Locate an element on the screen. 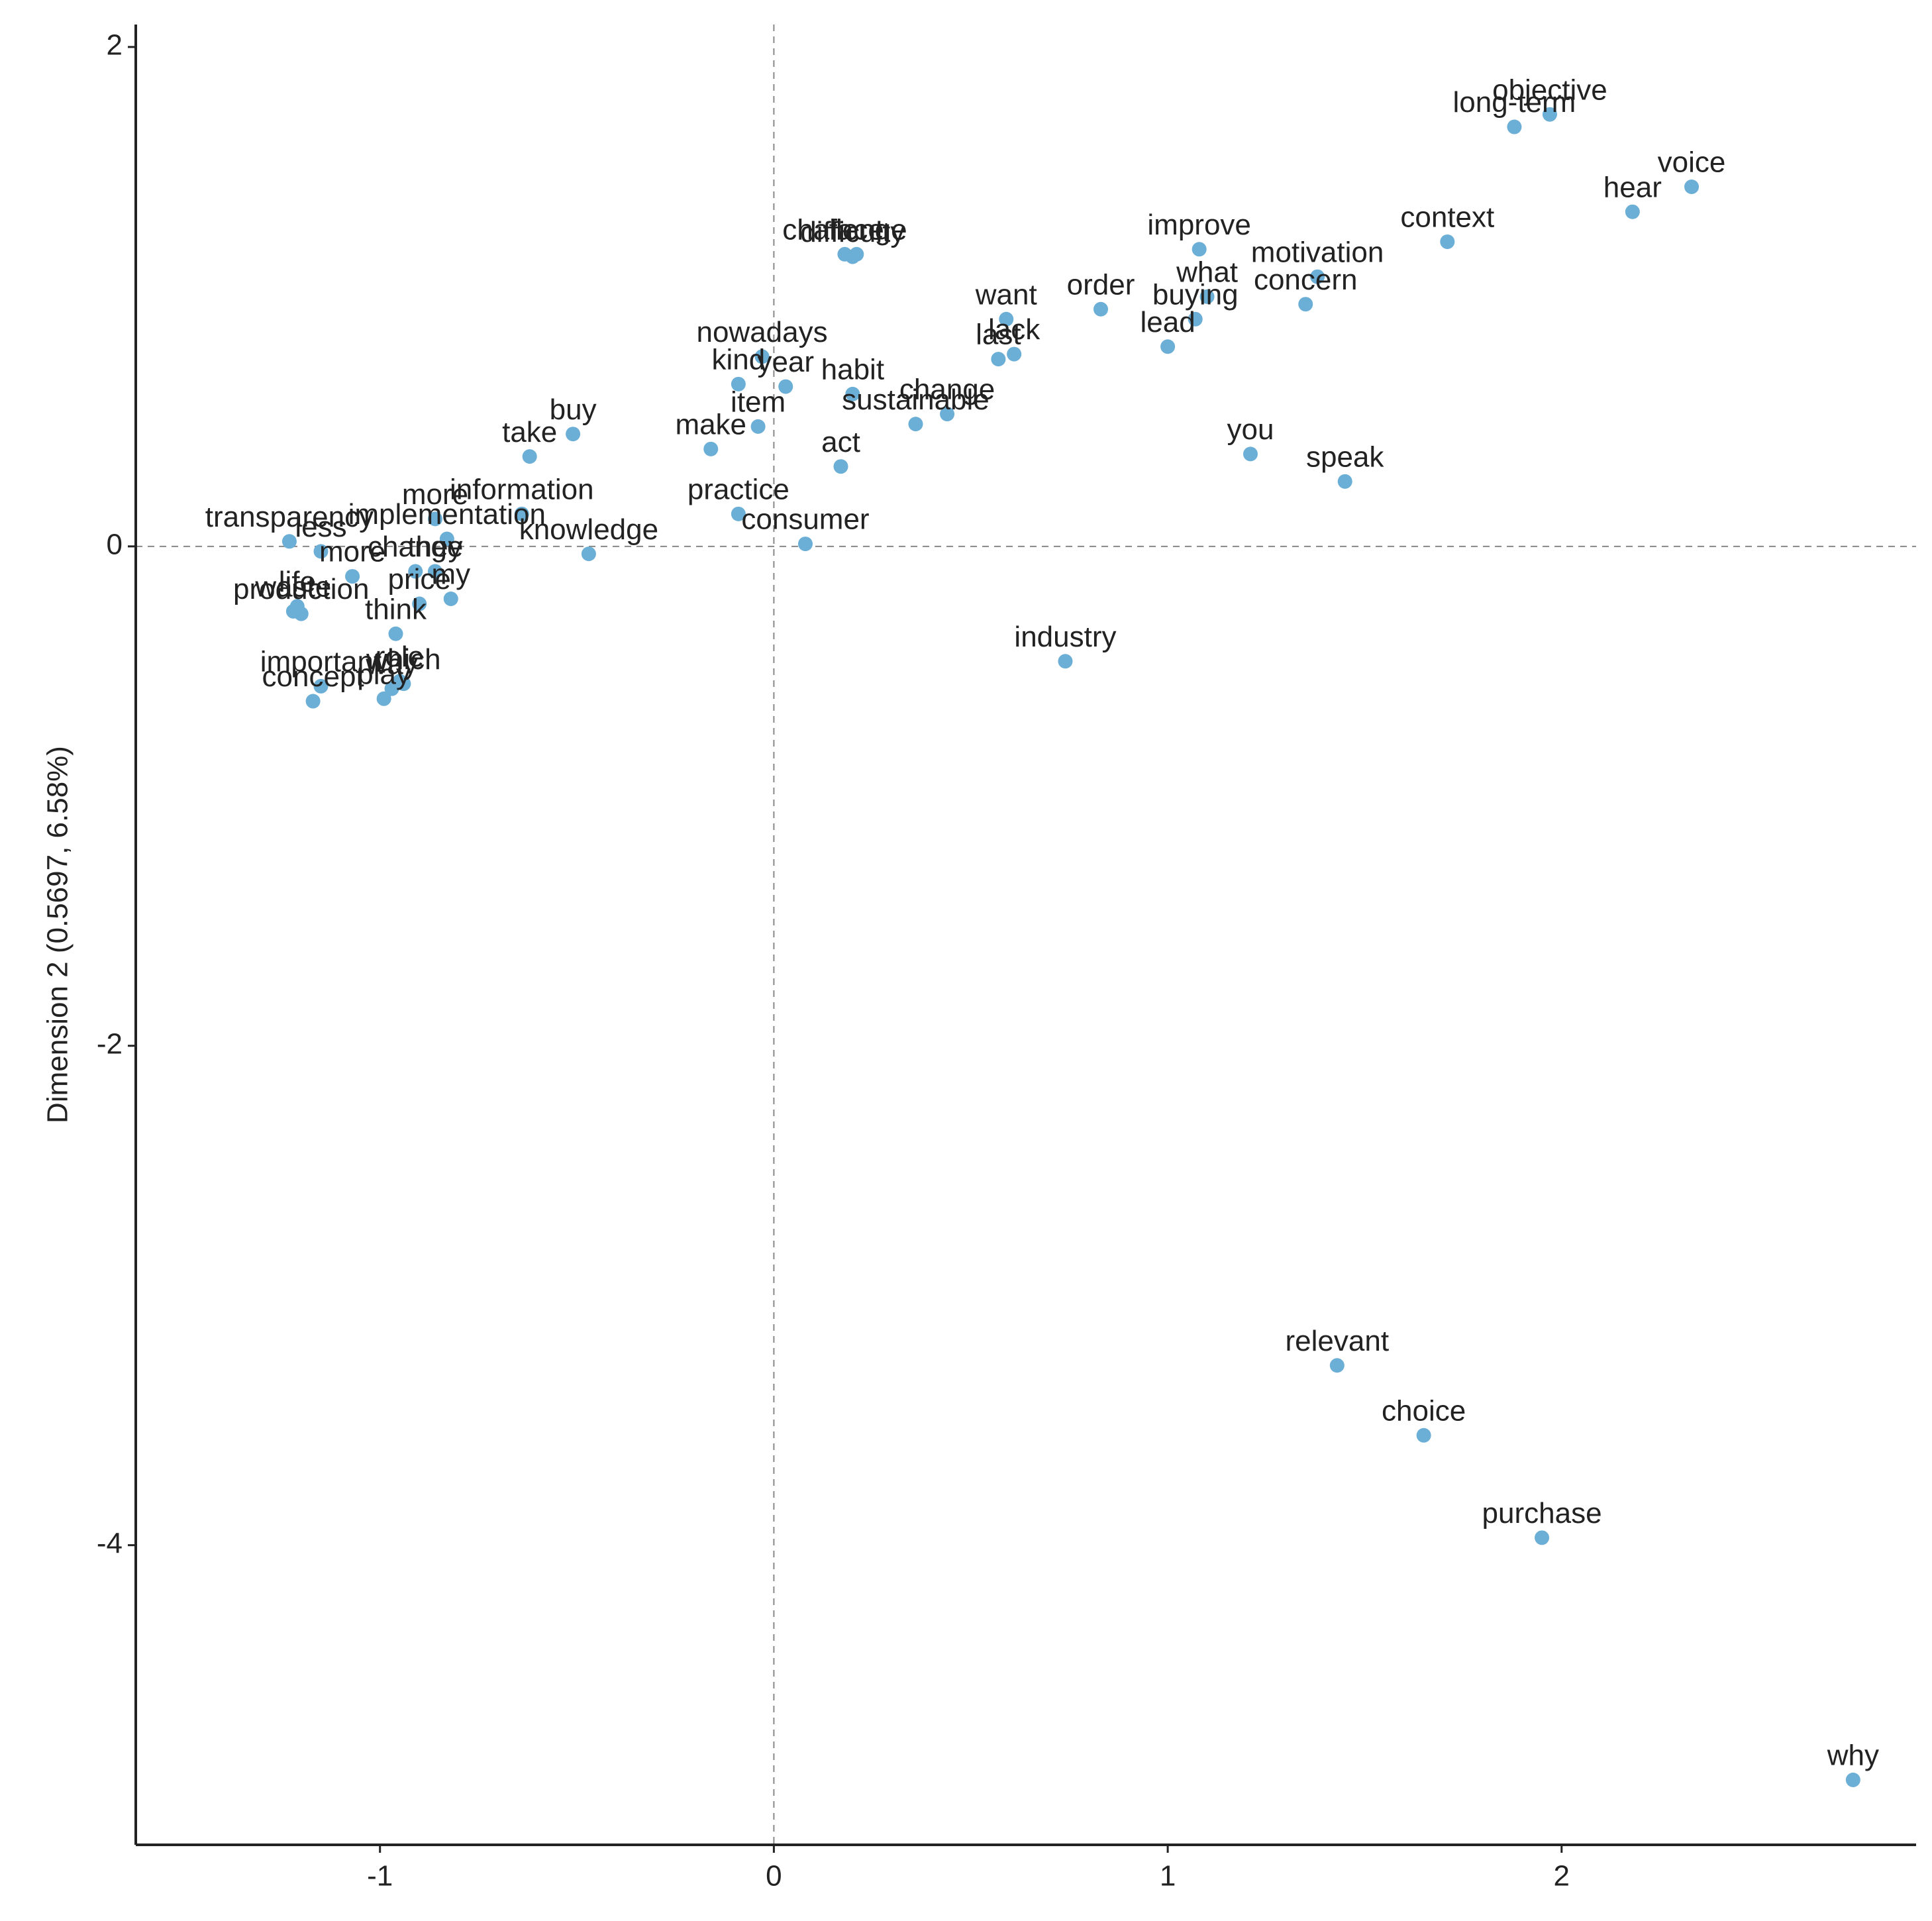 This screenshot has width=1932, height=1921. point-label: more is located at coordinates (352, 552).